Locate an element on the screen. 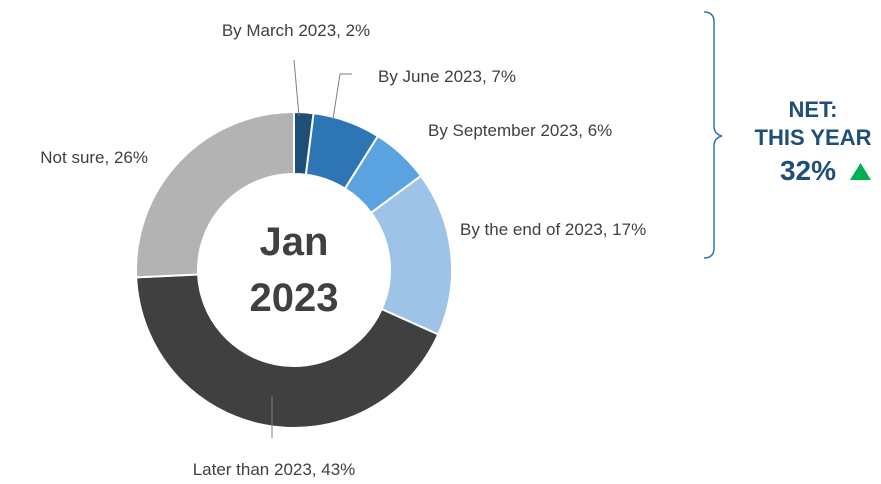 This screenshot has width=881, height=484. slice-later-than-2023 is located at coordinates (287, 351).